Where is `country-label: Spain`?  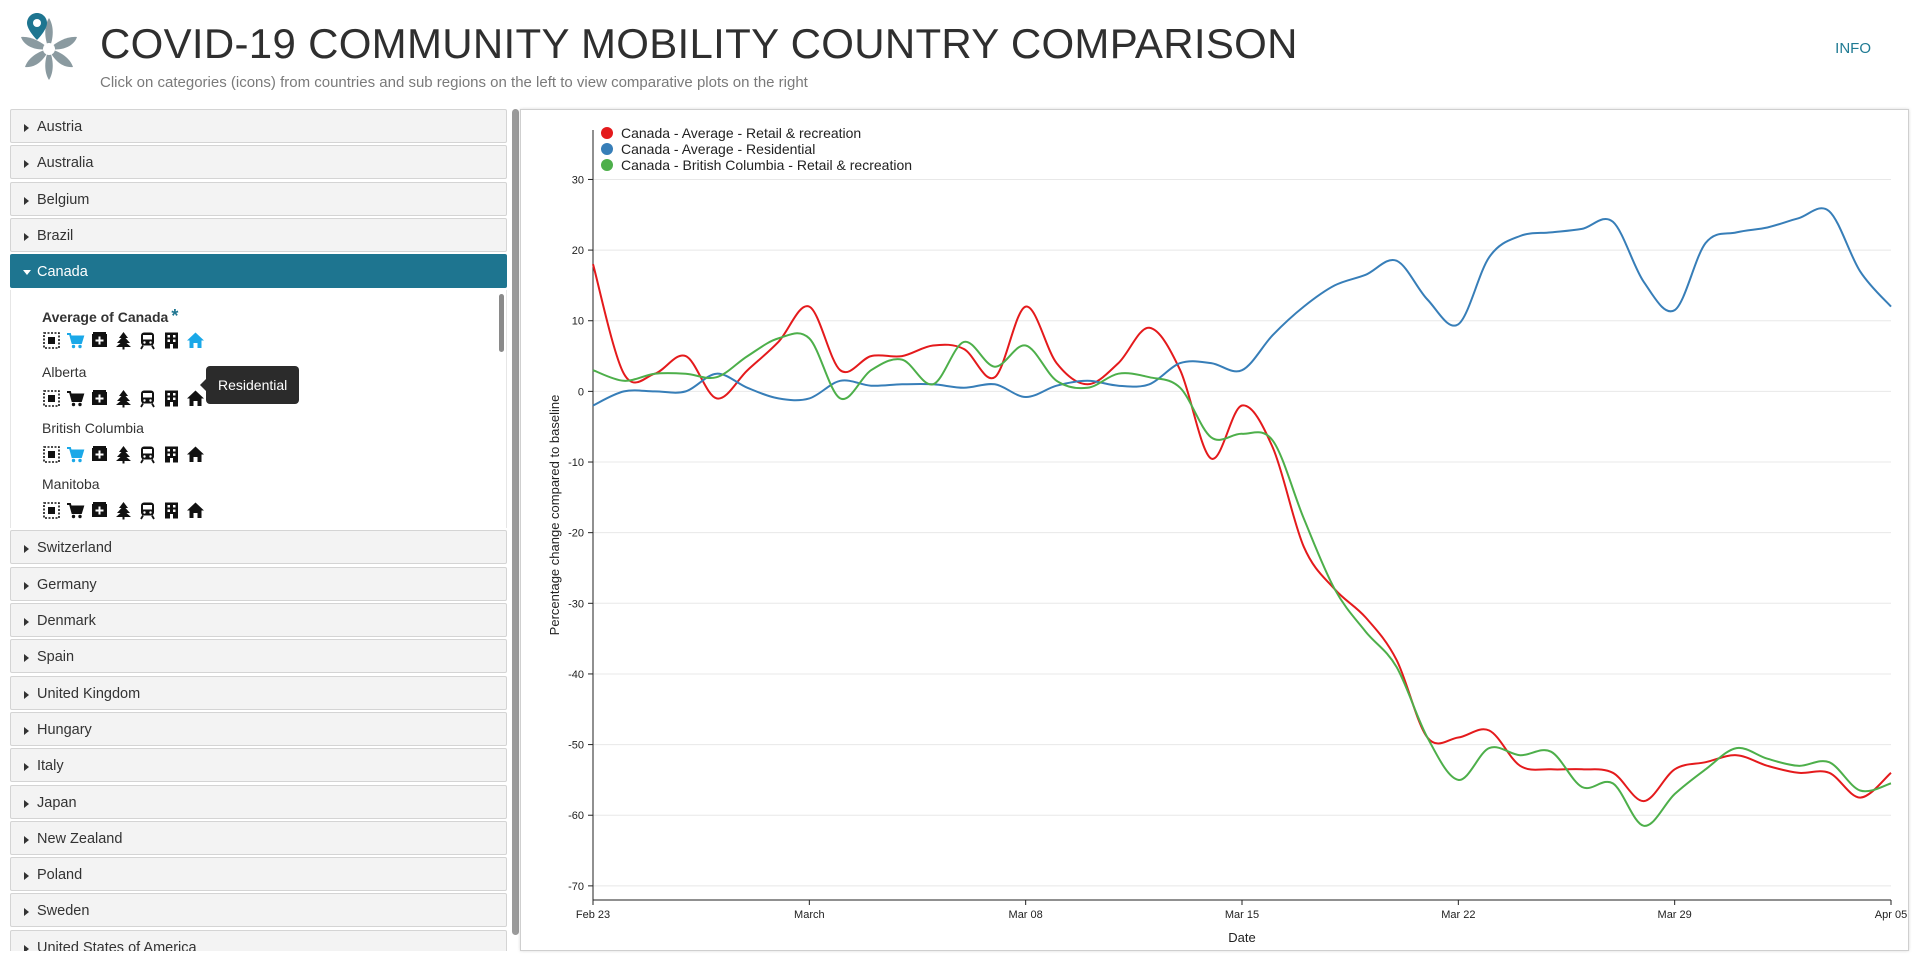
country-label: Spain is located at coordinates (56, 657).